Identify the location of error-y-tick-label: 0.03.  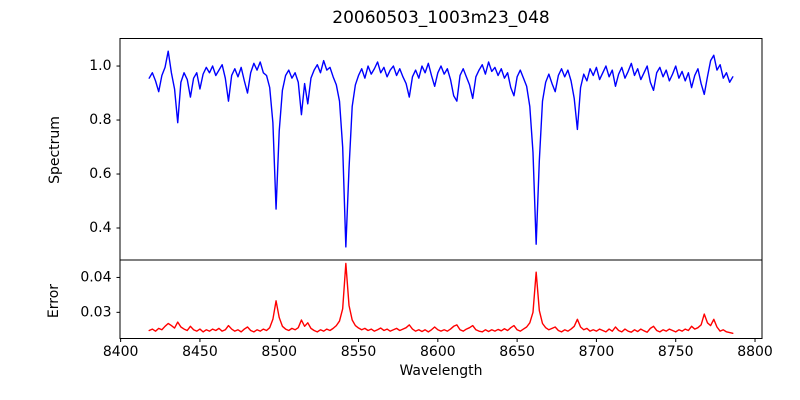
(95, 312).